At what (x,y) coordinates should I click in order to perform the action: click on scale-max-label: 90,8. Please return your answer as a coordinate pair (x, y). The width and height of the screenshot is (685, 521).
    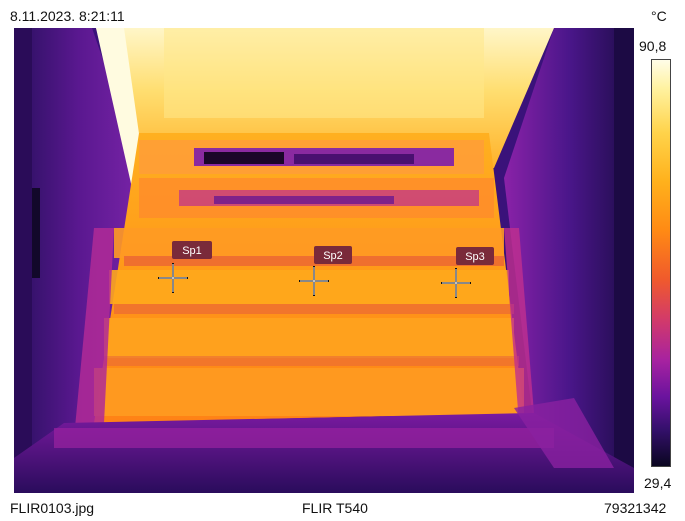
    Looking at the image, I should click on (653, 46).